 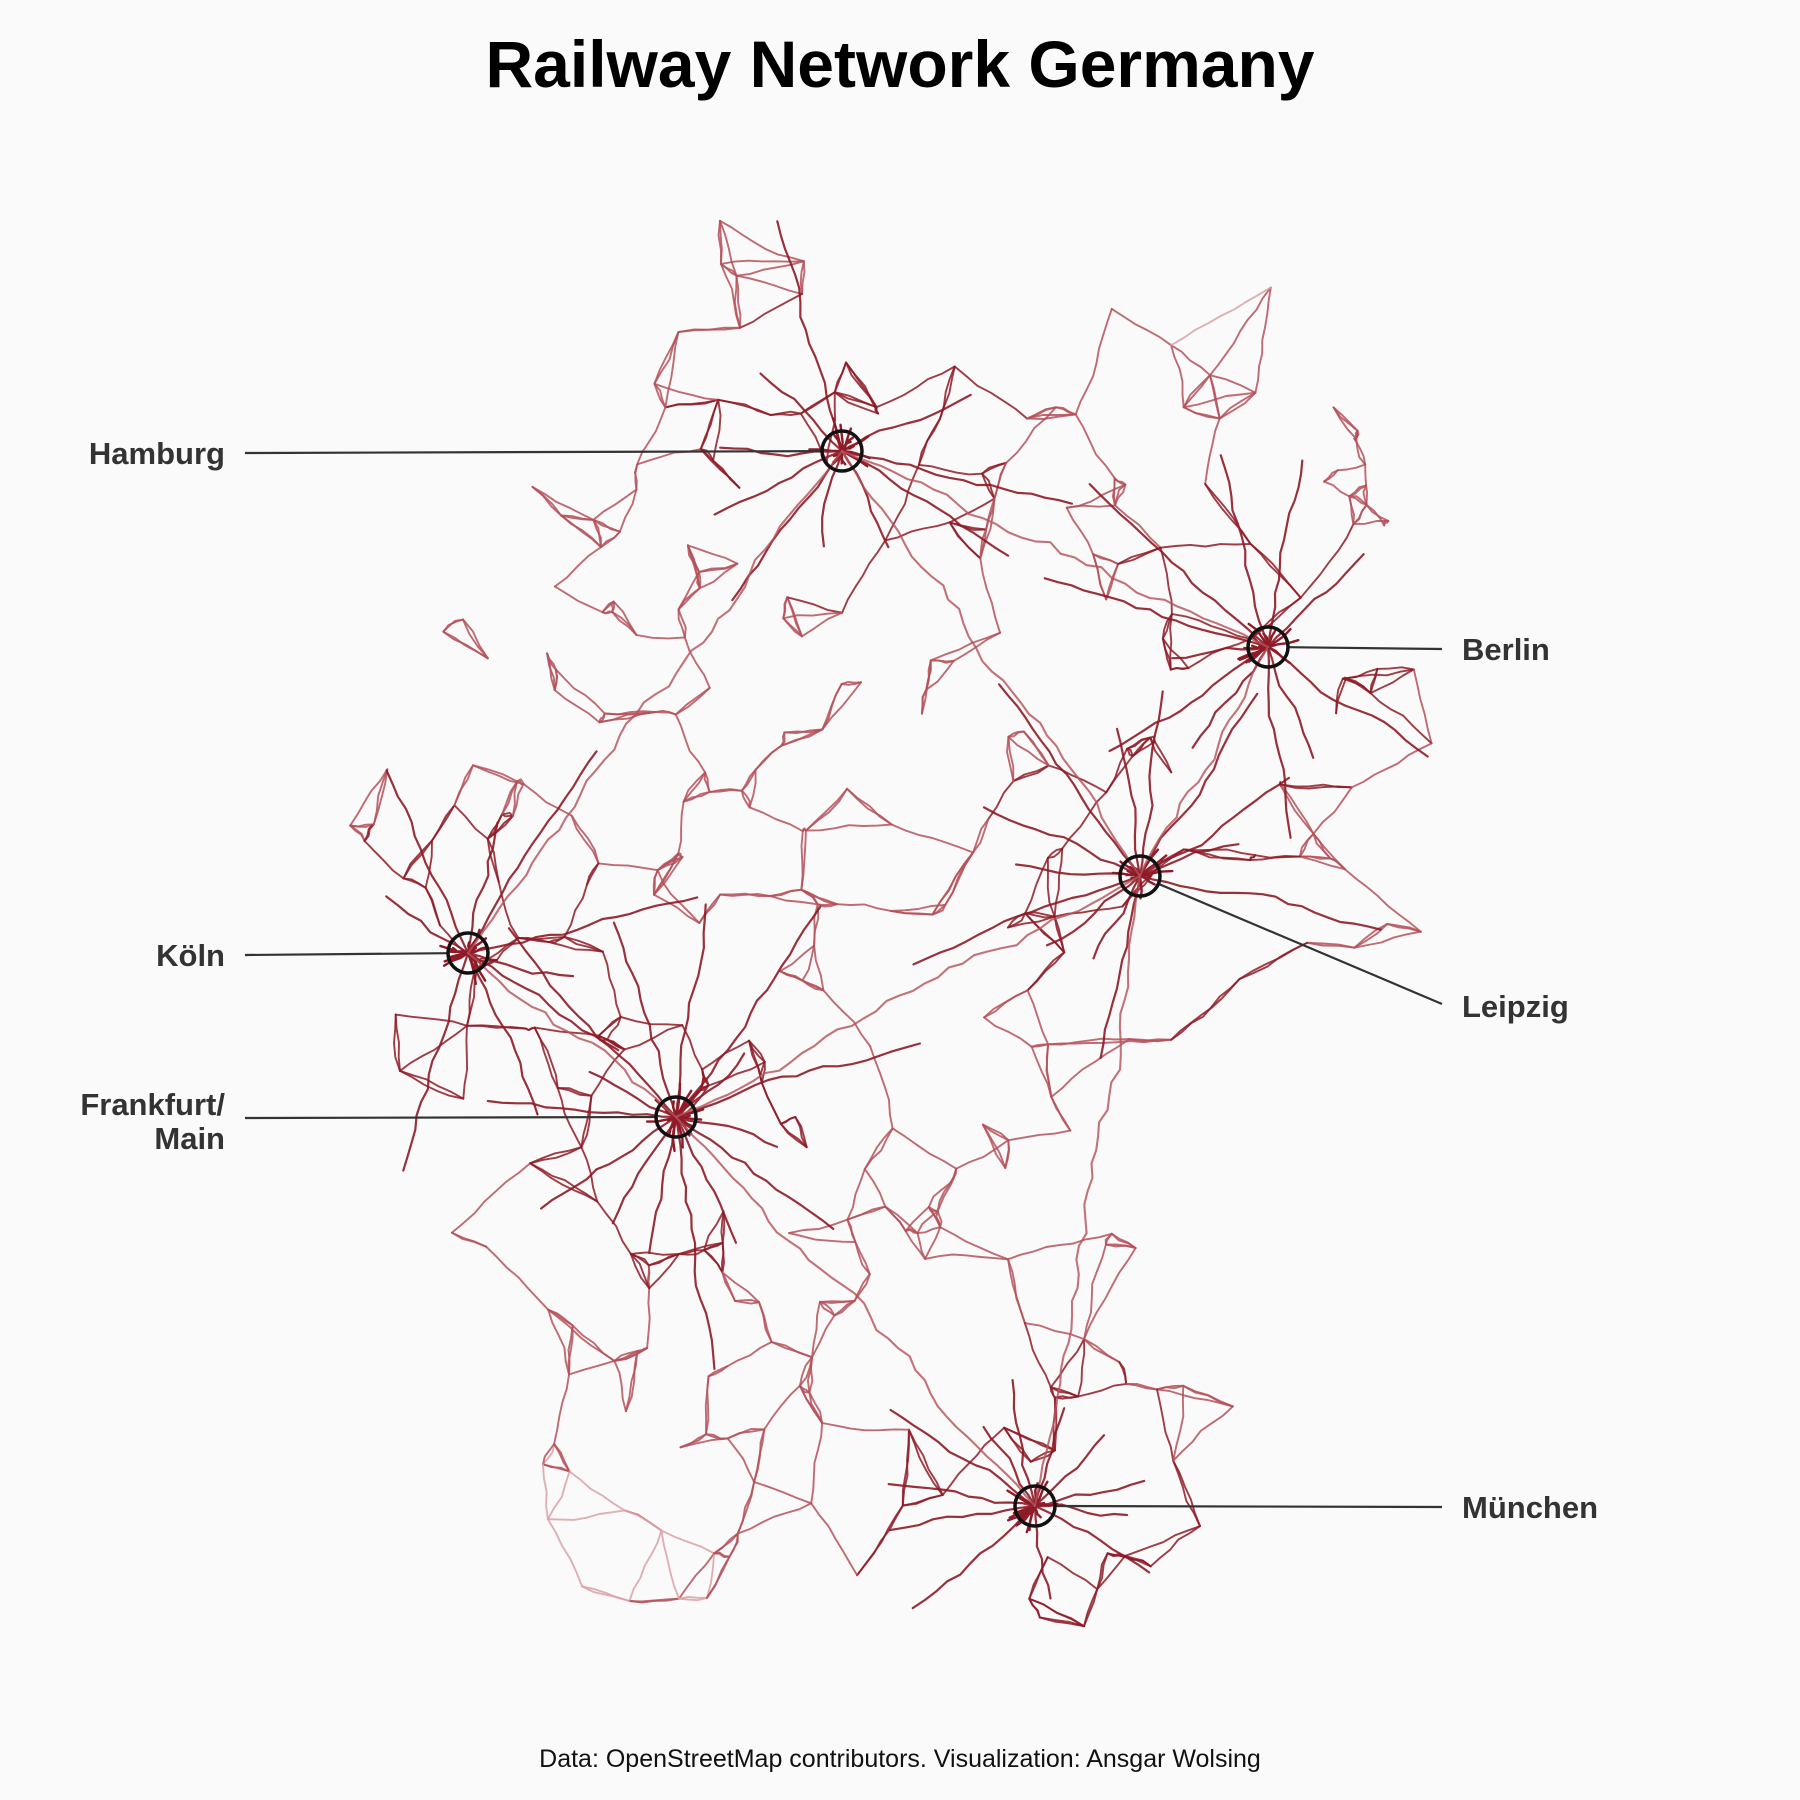 I want to click on city-label-muenchen: München, so click(x=1530, y=1507).